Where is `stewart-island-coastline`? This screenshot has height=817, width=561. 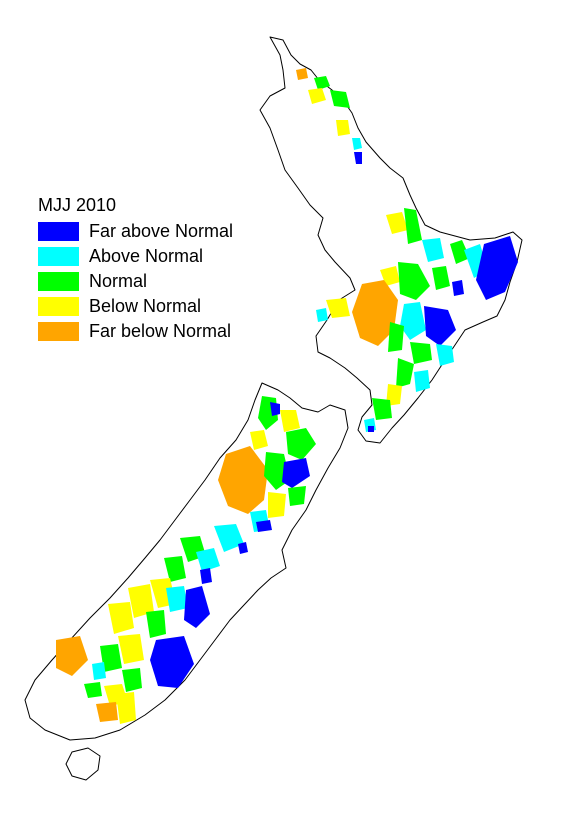
stewart-island-coastline is located at coordinates (83, 764).